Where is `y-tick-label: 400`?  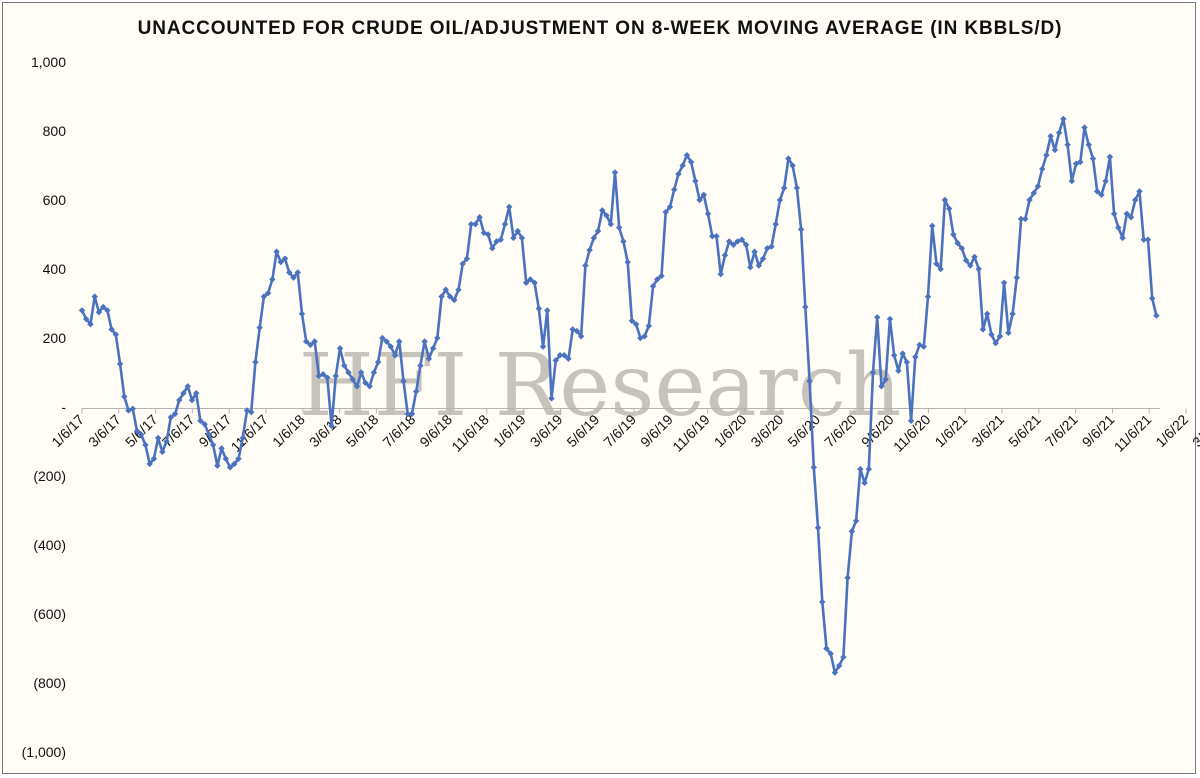 y-tick-label: 400 is located at coordinates (55, 269).